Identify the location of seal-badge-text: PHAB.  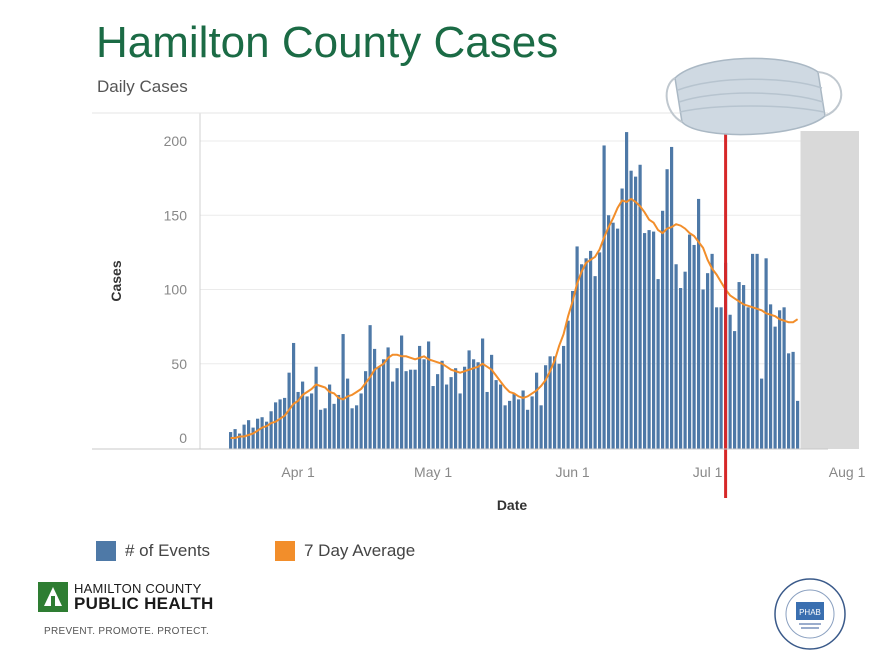
(810, 612).